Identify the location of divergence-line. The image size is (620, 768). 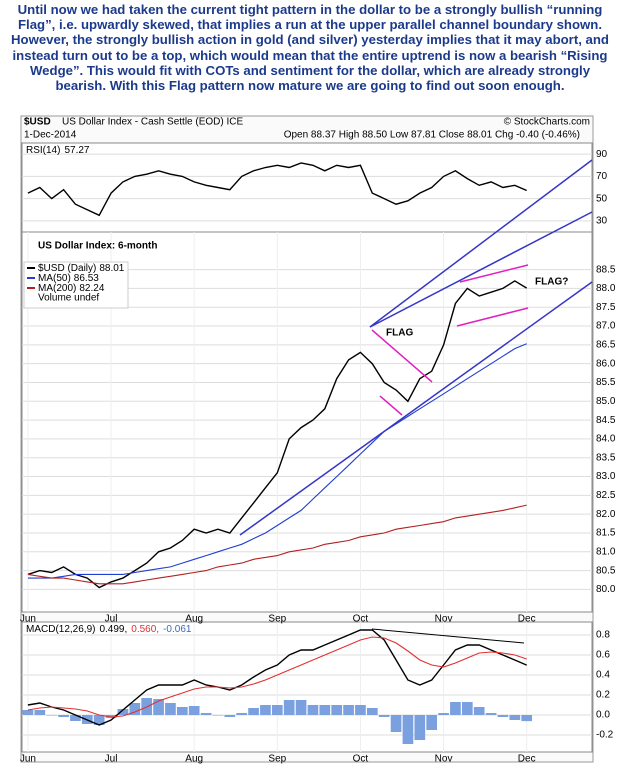
(448, 636).